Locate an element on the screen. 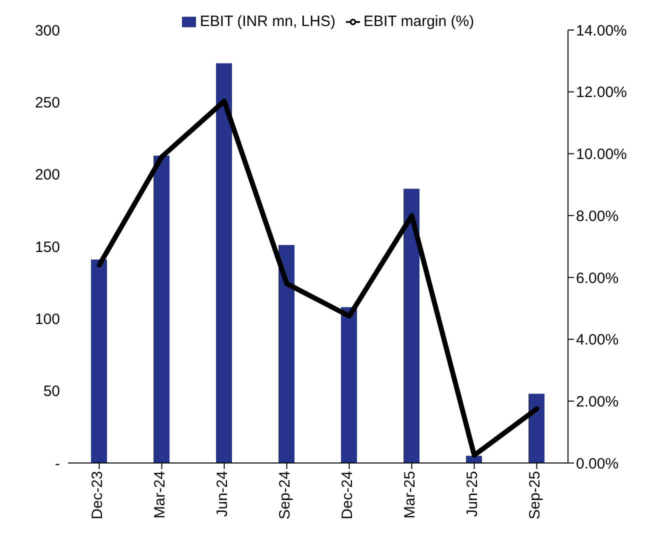 The width and height of the screenshot is (671, 550). y-tick-label: 250 is located at coordinates (47, 103).